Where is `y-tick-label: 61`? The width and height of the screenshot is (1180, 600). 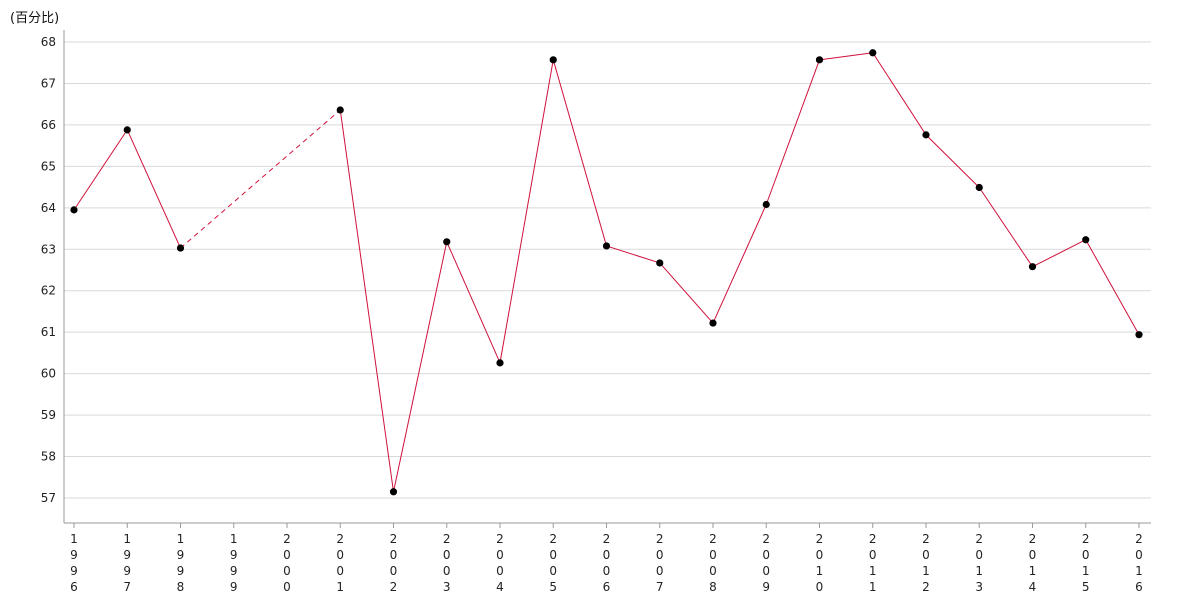
y-tick-label: 61 is located at coordinates (48, 332).